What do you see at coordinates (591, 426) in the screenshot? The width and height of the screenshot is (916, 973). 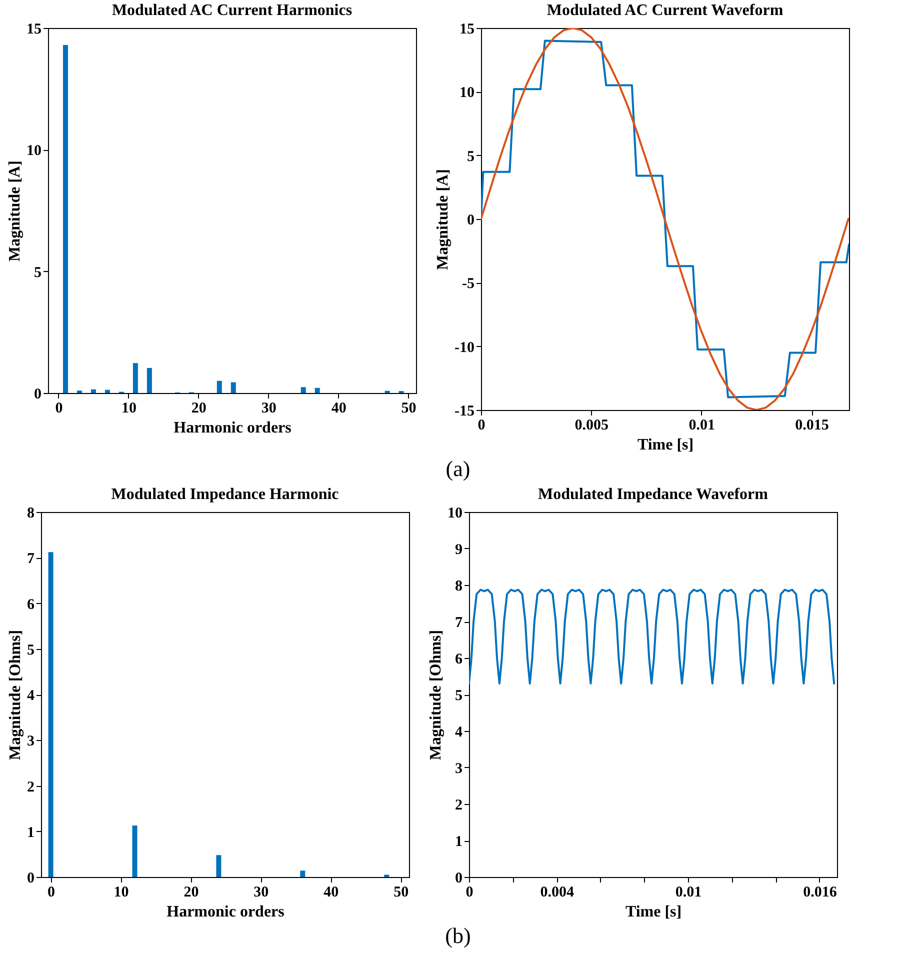 I see `x-tick-label: 0.005` at bounding box center [591, 426].